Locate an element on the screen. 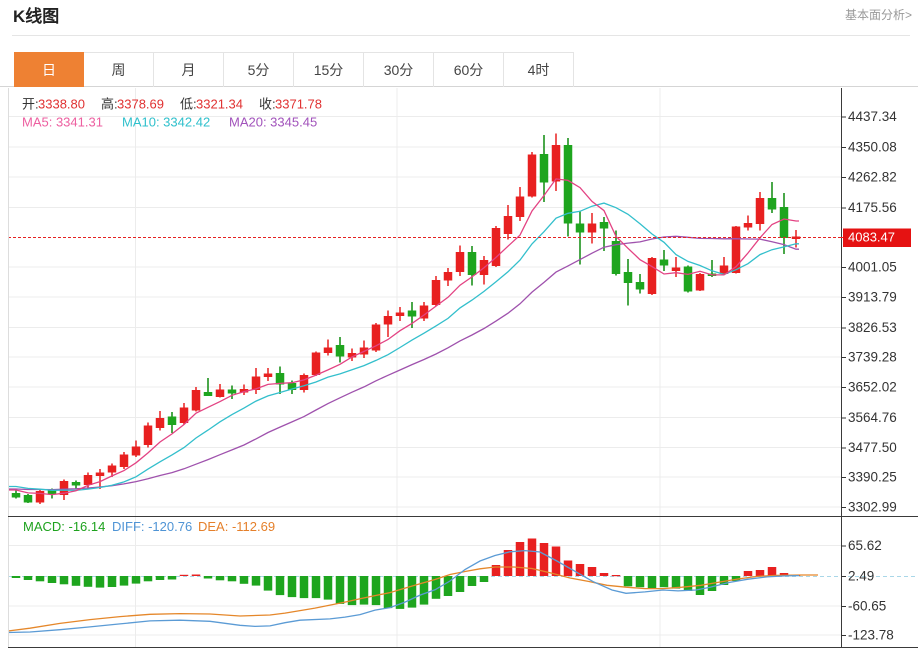  svg-text: 4437.34 is located at coordinates (872, 116).